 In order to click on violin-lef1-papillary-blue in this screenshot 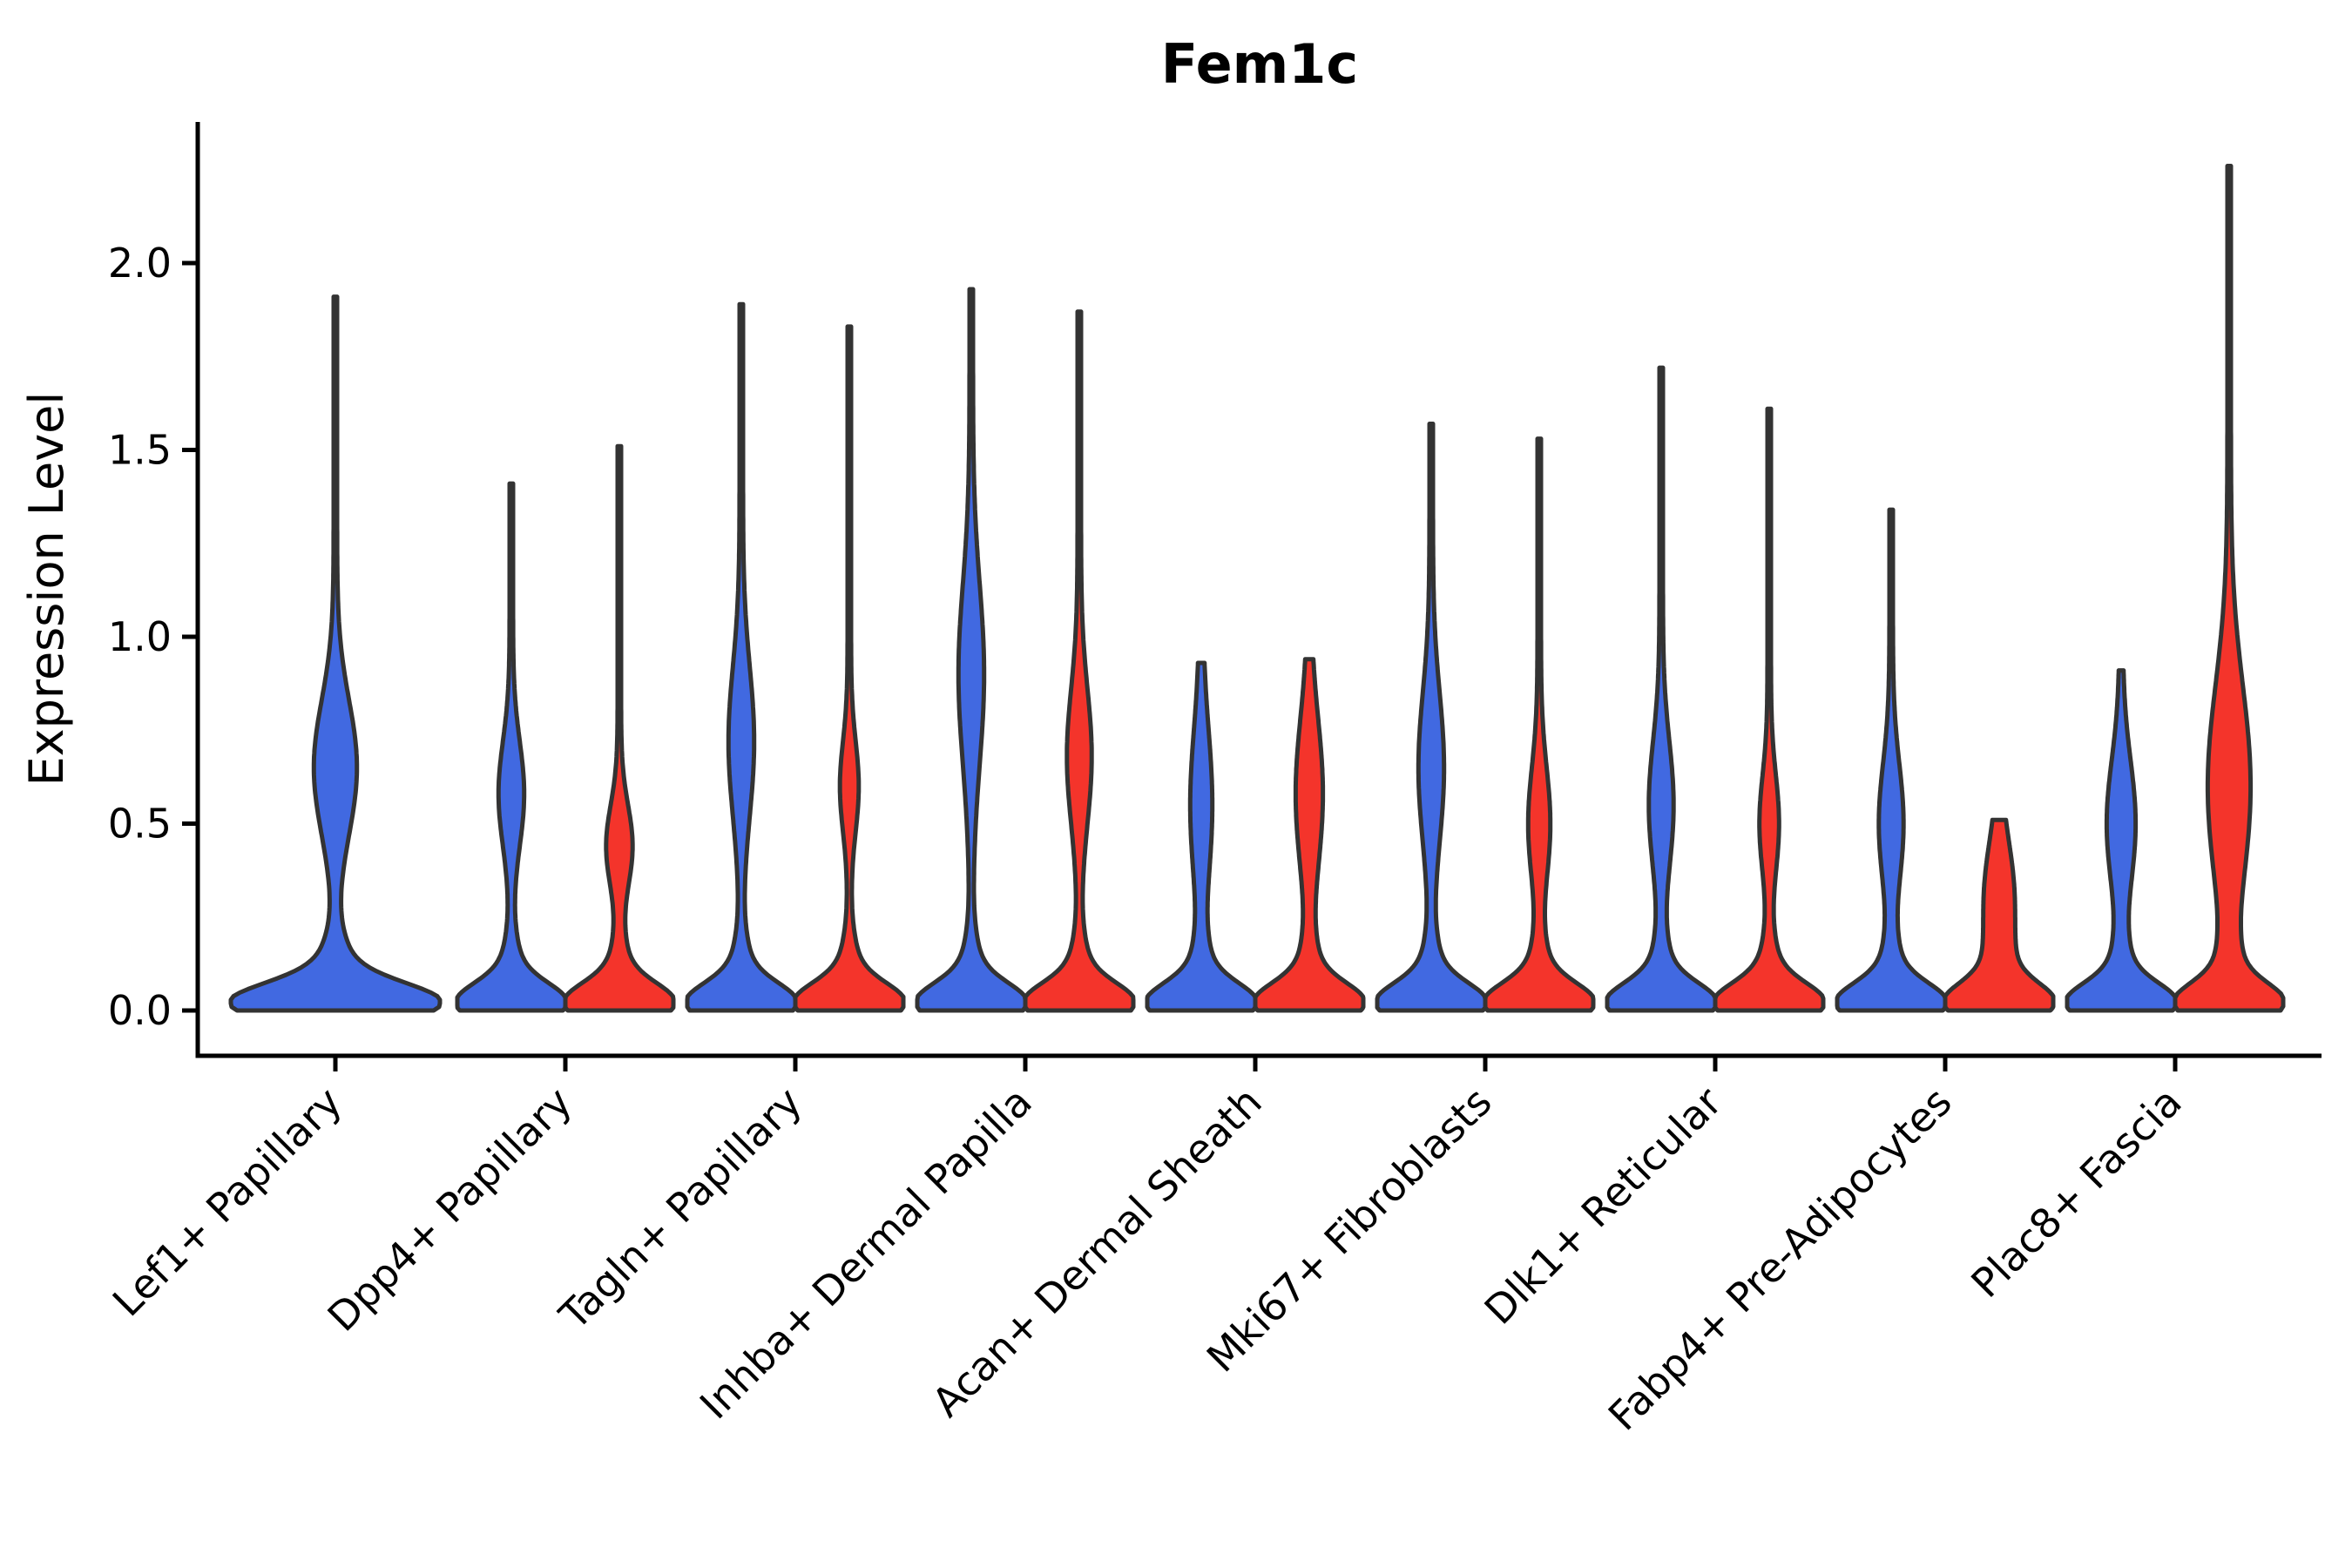, I will do `click(335, 653)`.